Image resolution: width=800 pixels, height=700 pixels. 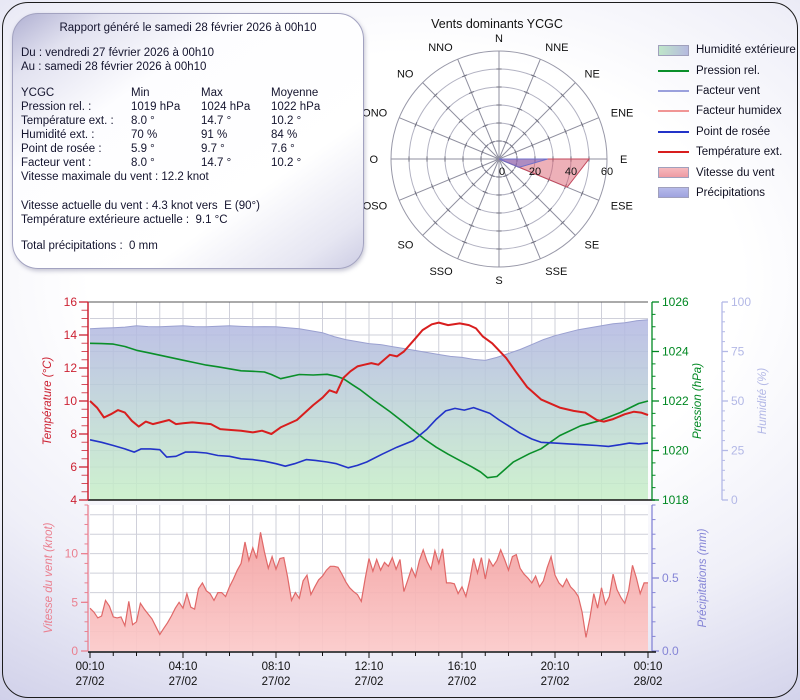 What do you see at coordinates (727, 50) in the screenshot?
I see `legend-item-1: Humidité extérieure` at bounding box center [727, 50].